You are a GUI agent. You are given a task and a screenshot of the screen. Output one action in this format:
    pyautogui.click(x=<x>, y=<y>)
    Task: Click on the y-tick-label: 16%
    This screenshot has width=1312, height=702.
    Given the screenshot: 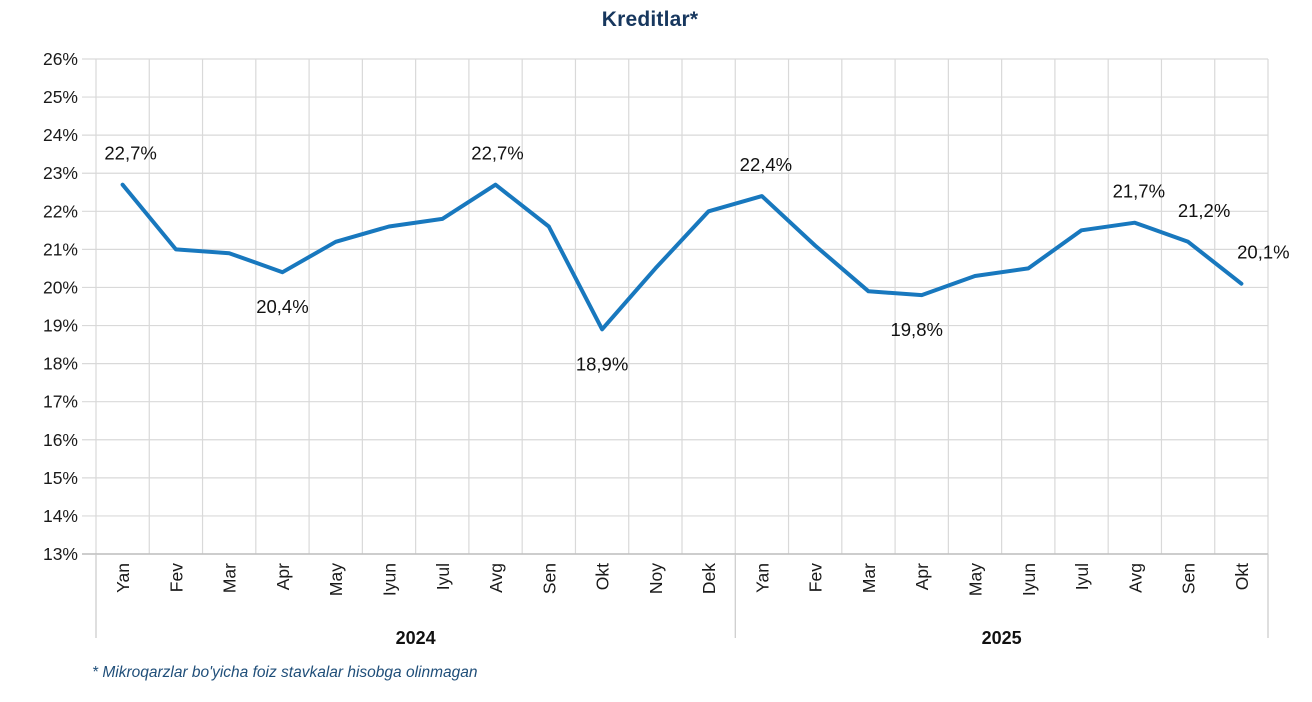 What is the action you would take?
    pyautogui.click(x=60, y=440)
    